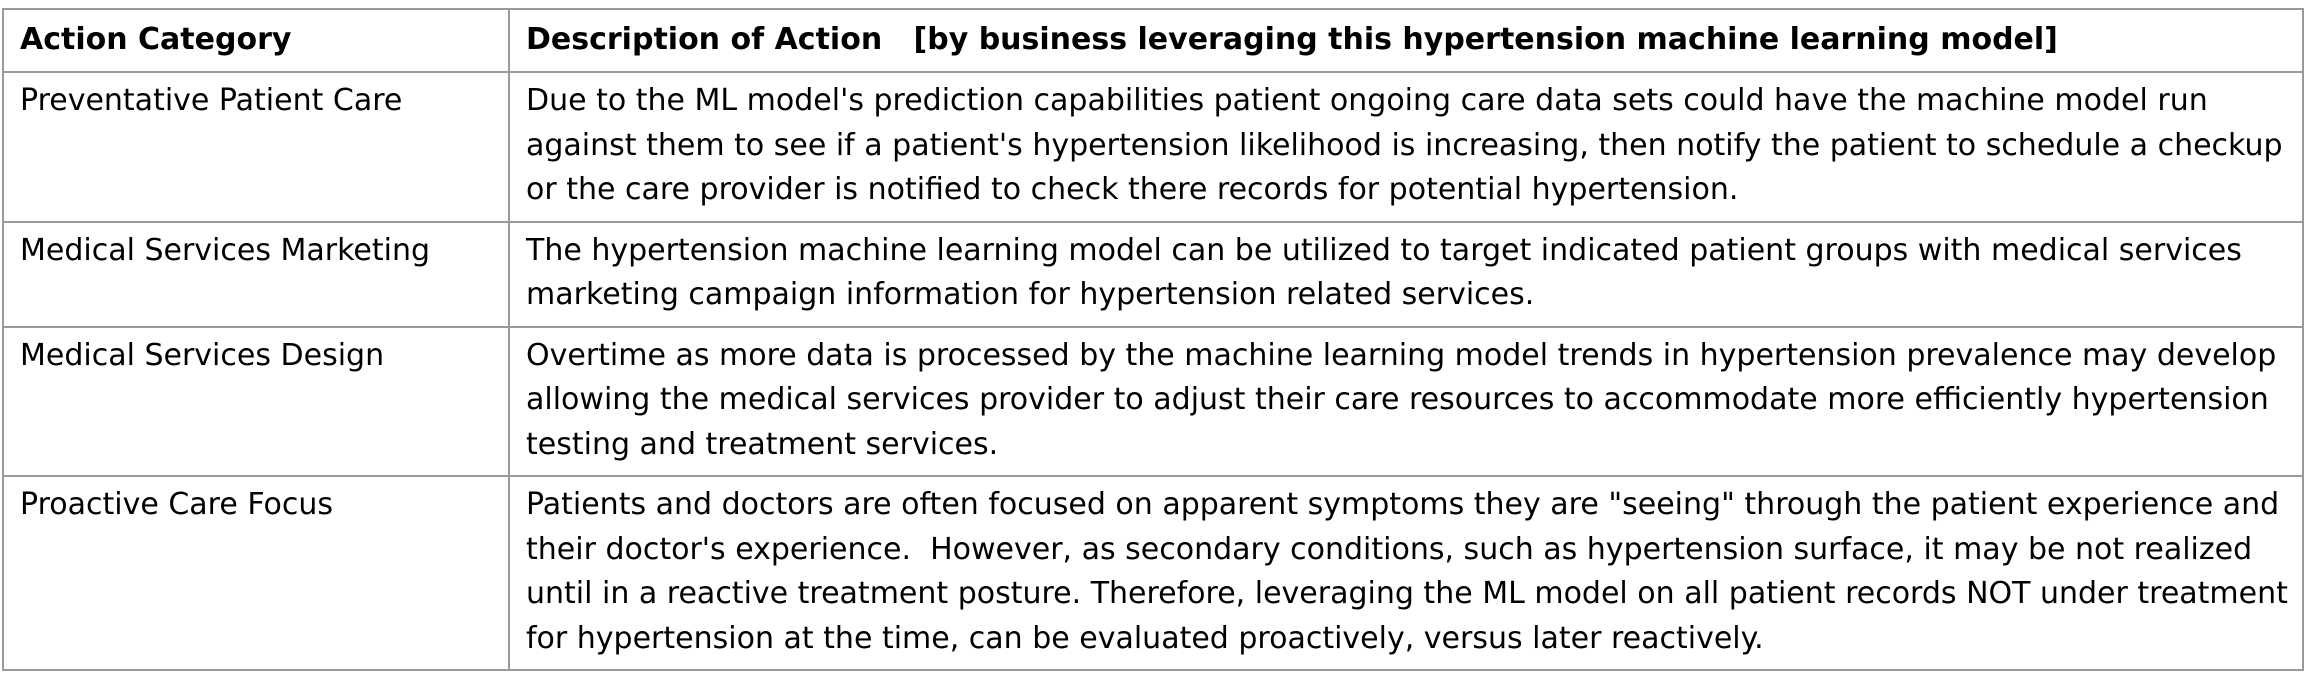 The width and height of the screenshot is (2304, 676). What do you see at coordinates (256, 401) in the screenshot?
I see `row-category: Medical Services Design` at bounding box center [256, 401].